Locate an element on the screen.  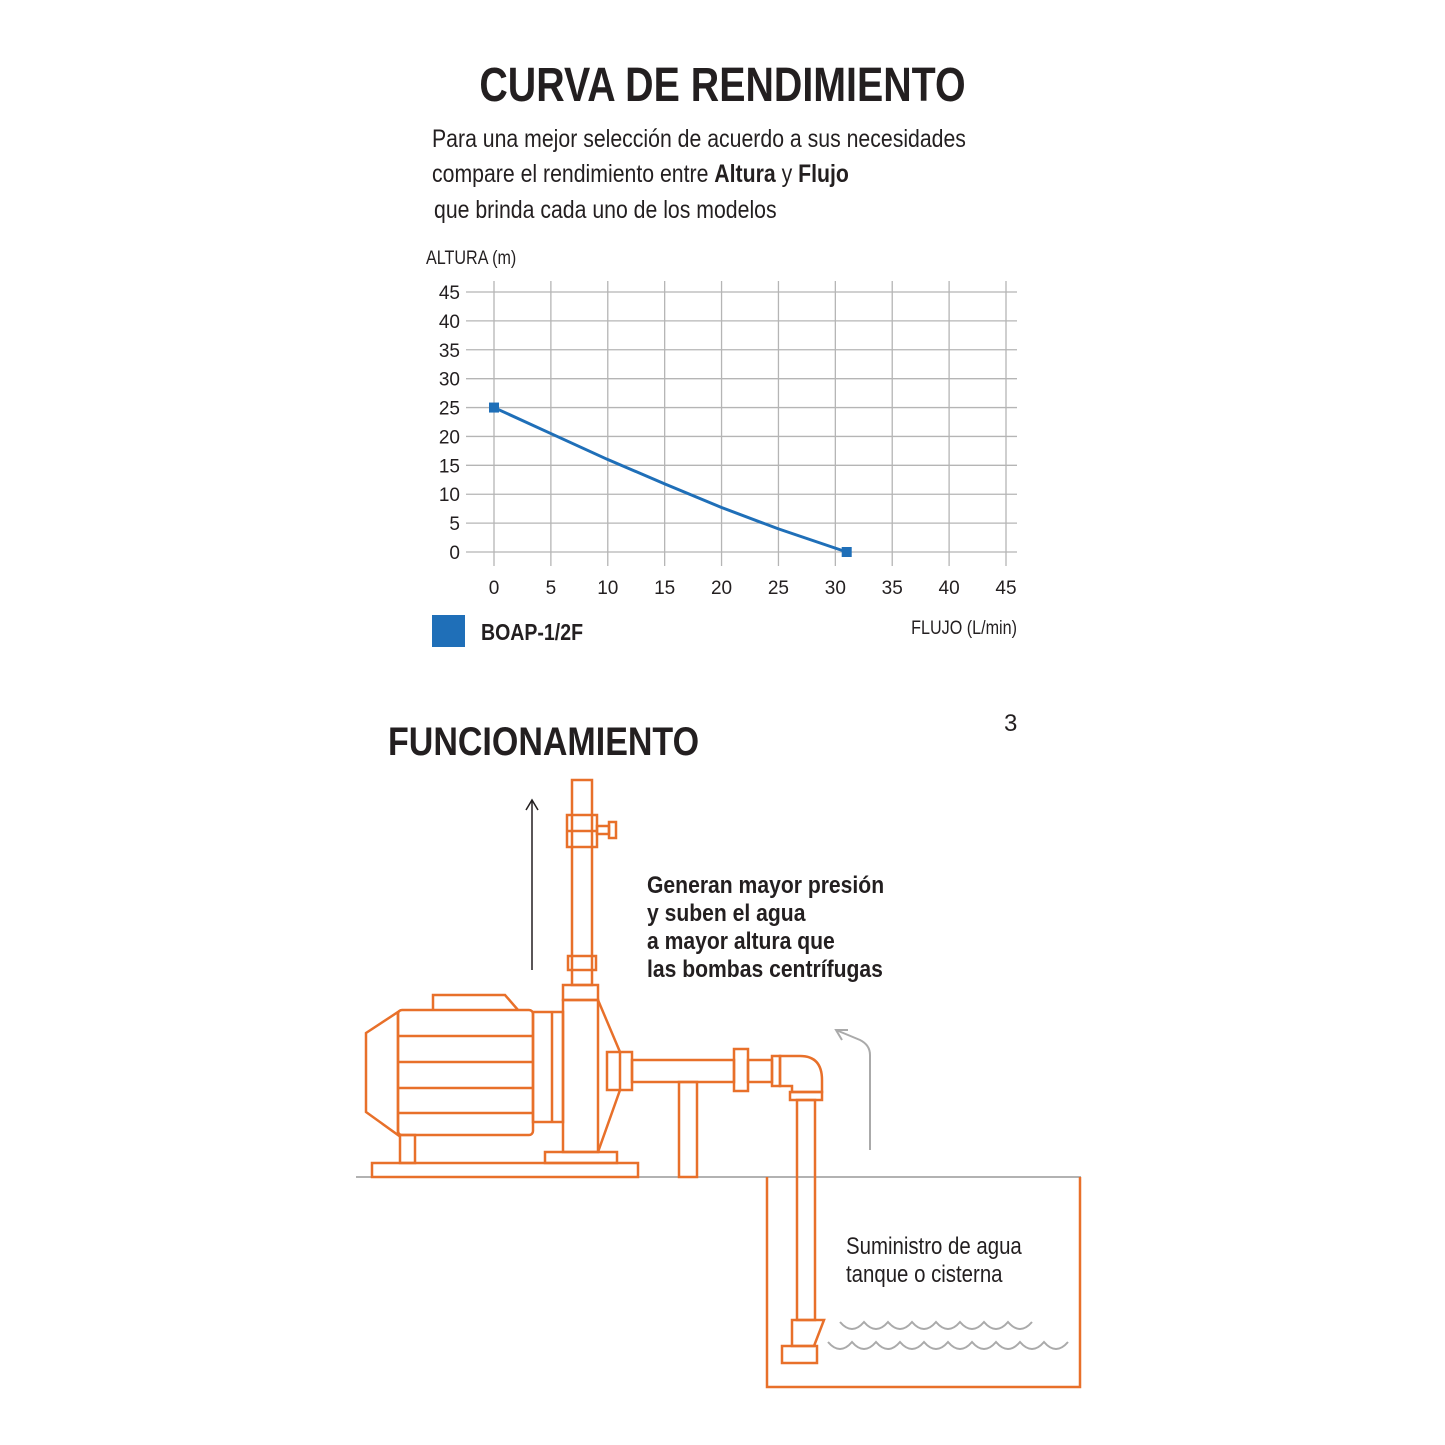
x-ticks: 0 5 10 15 20 25 30 35 40 45 is located at coordinates (753, 588).